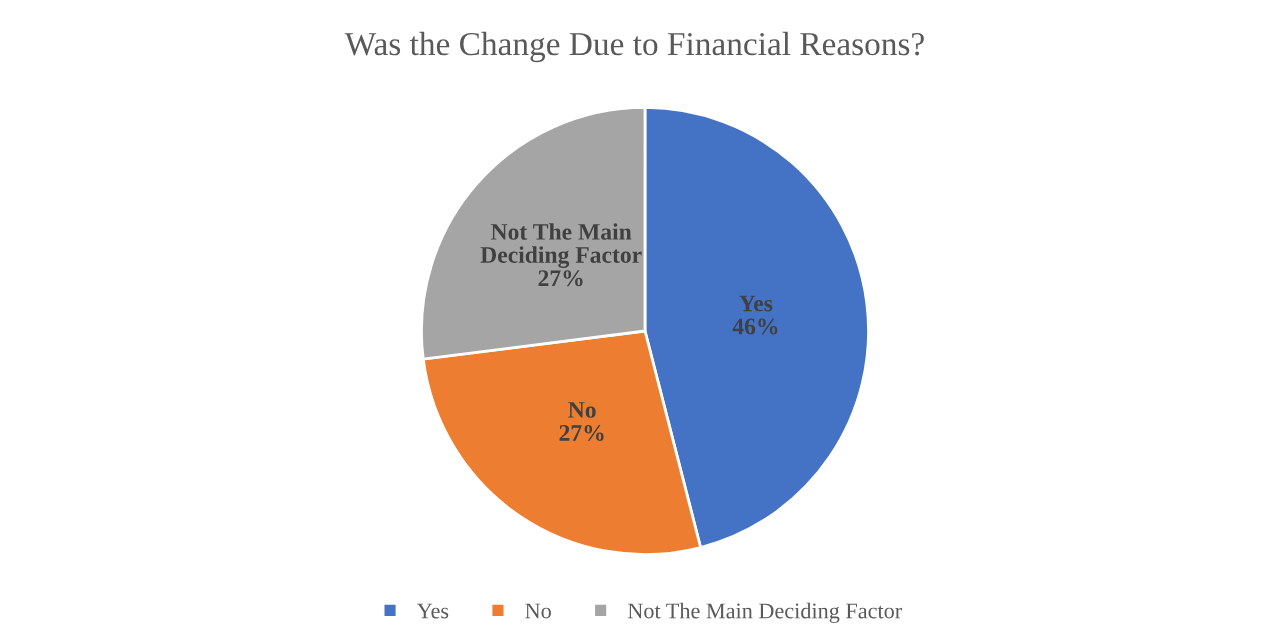 Image resolution: width=1270 pixels, height=643 pixels. What do you see at coordinates (582, 410) in the screenshot?
I see `slice-label: No` at bounding box center [582, 410].